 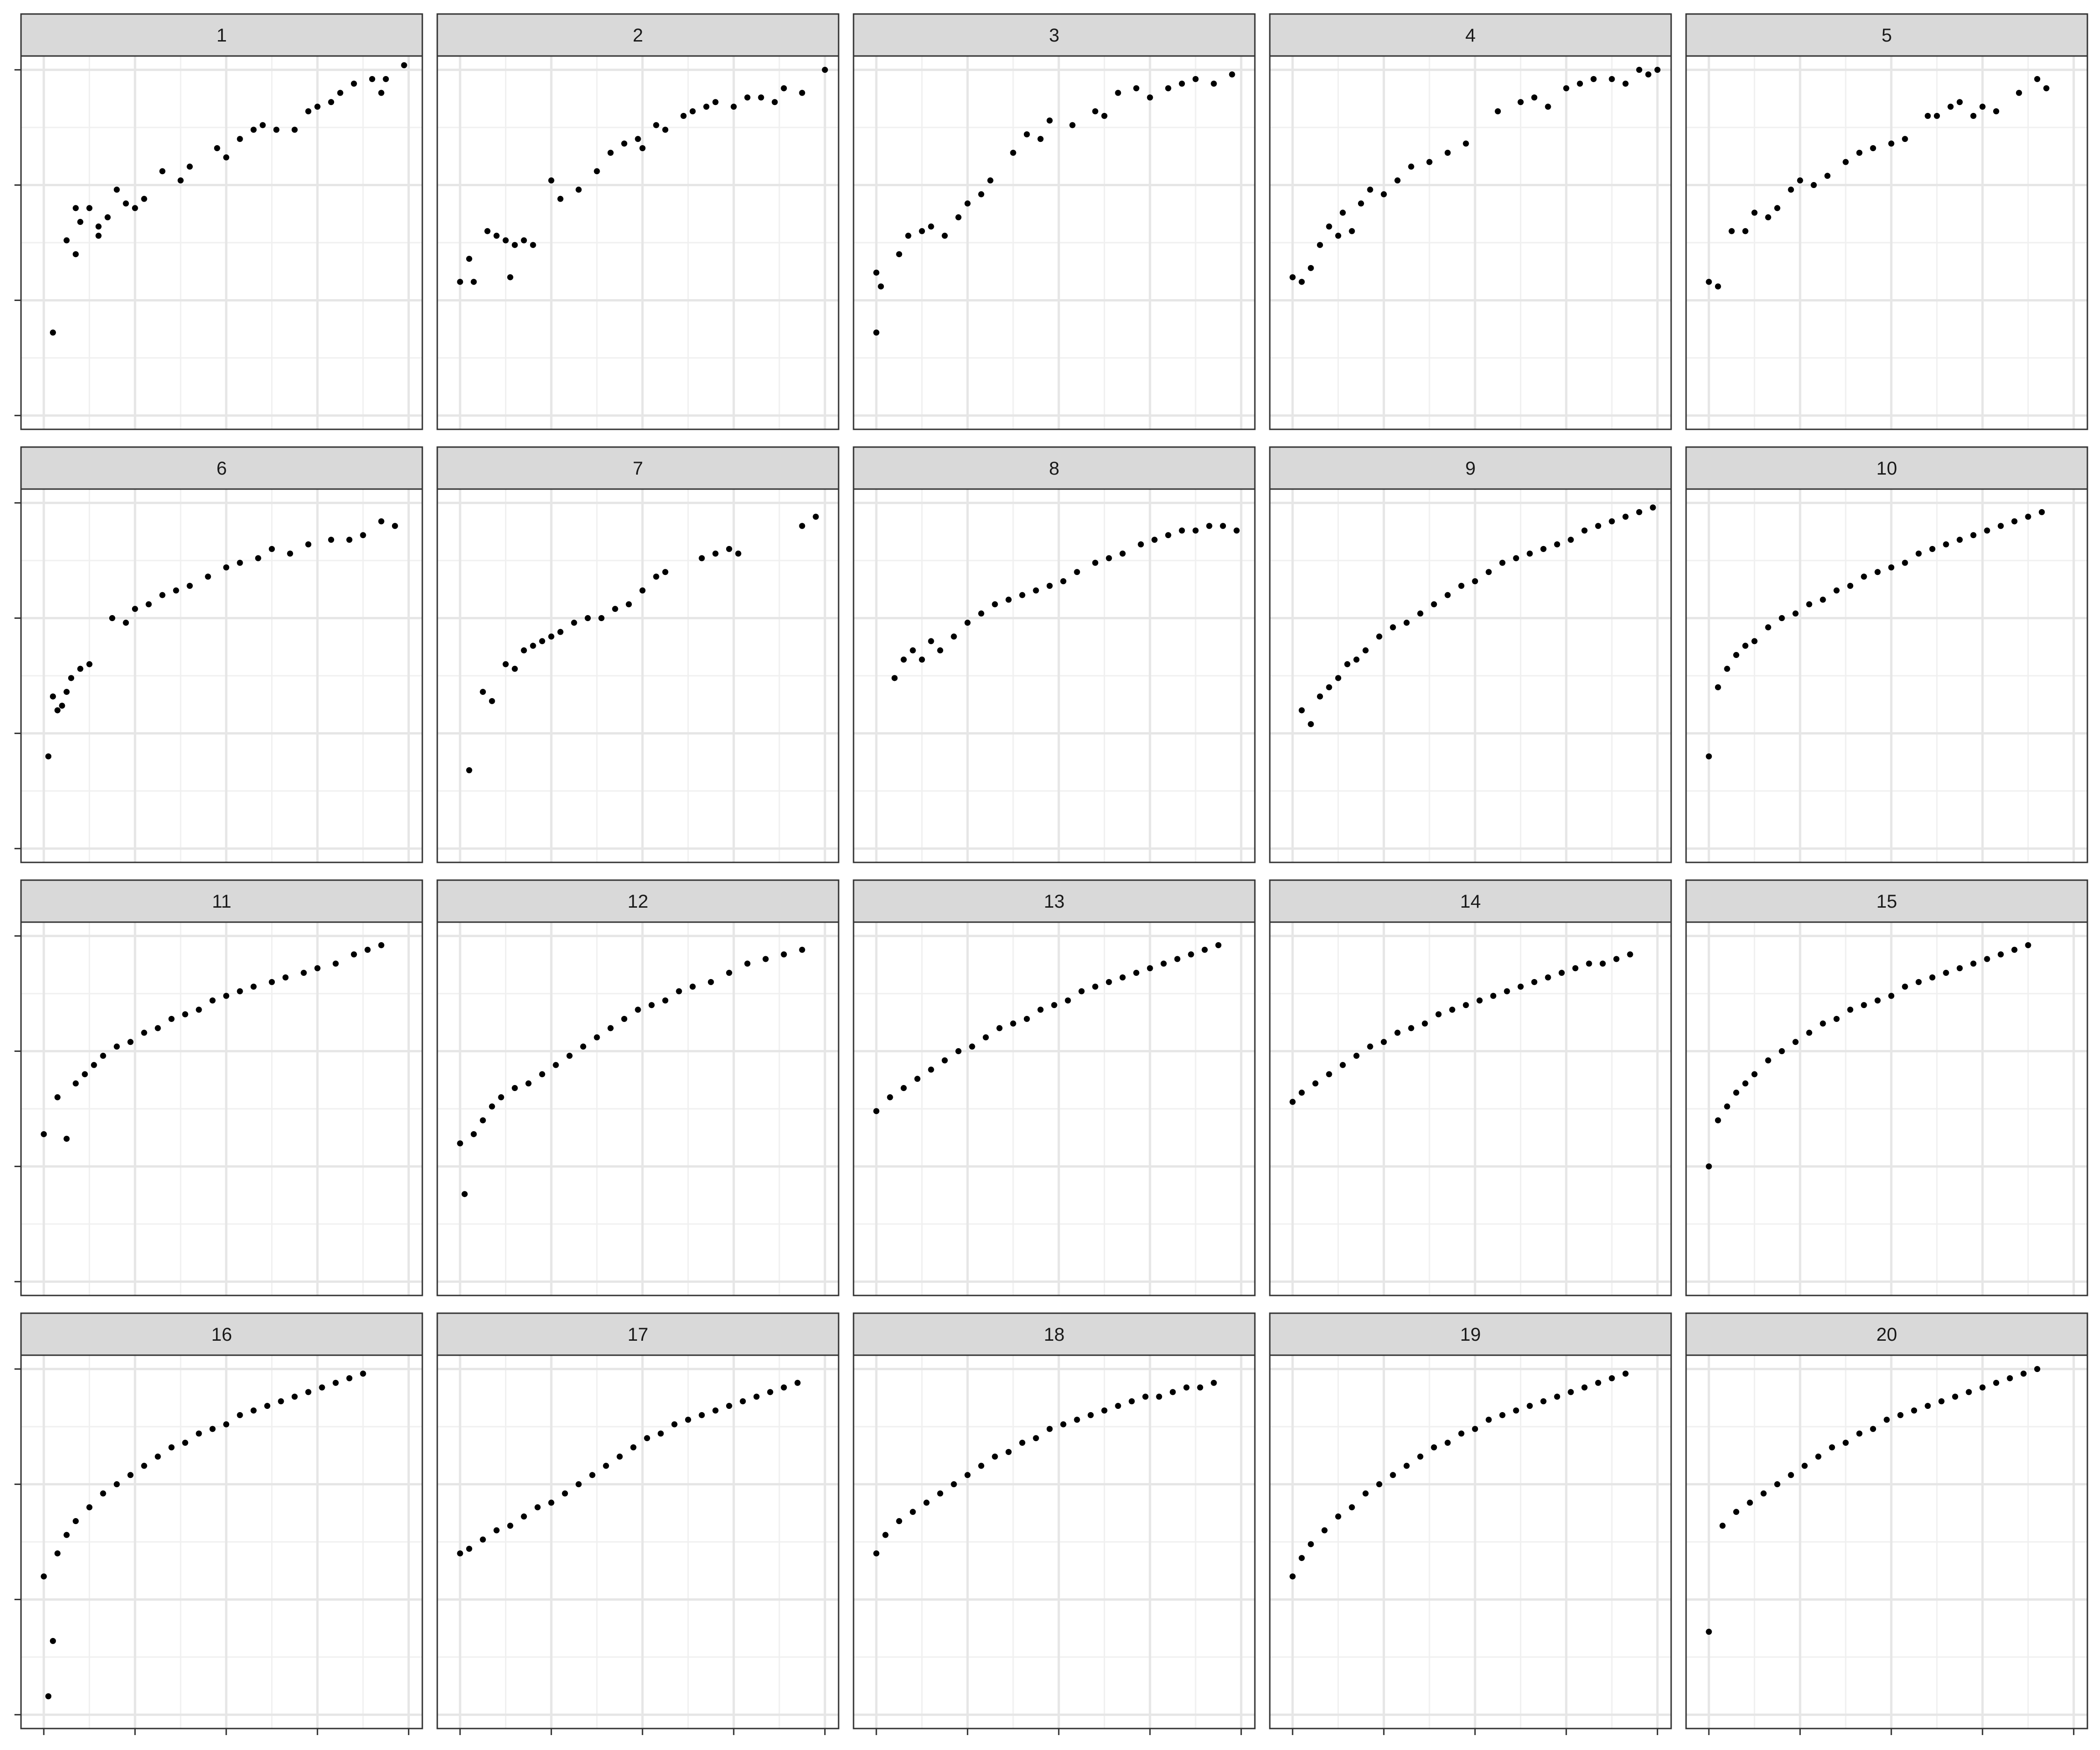 I want to click on facet-panel-5: 5, so click(x=1886, y=221).